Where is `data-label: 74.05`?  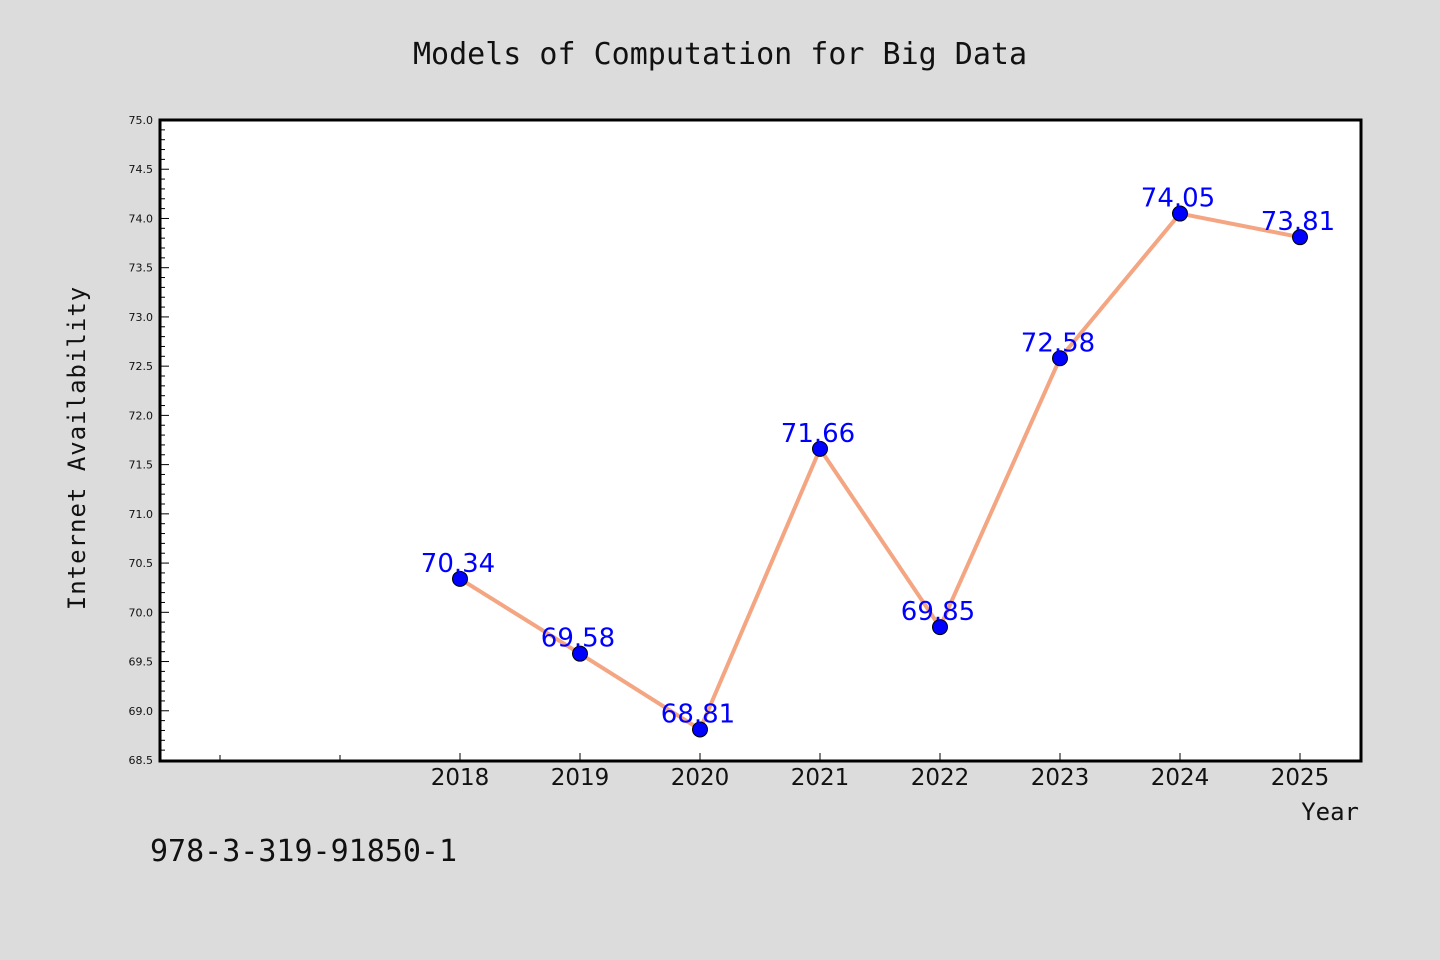
data-label: 74.05 is located at coordinates (1178, 199).